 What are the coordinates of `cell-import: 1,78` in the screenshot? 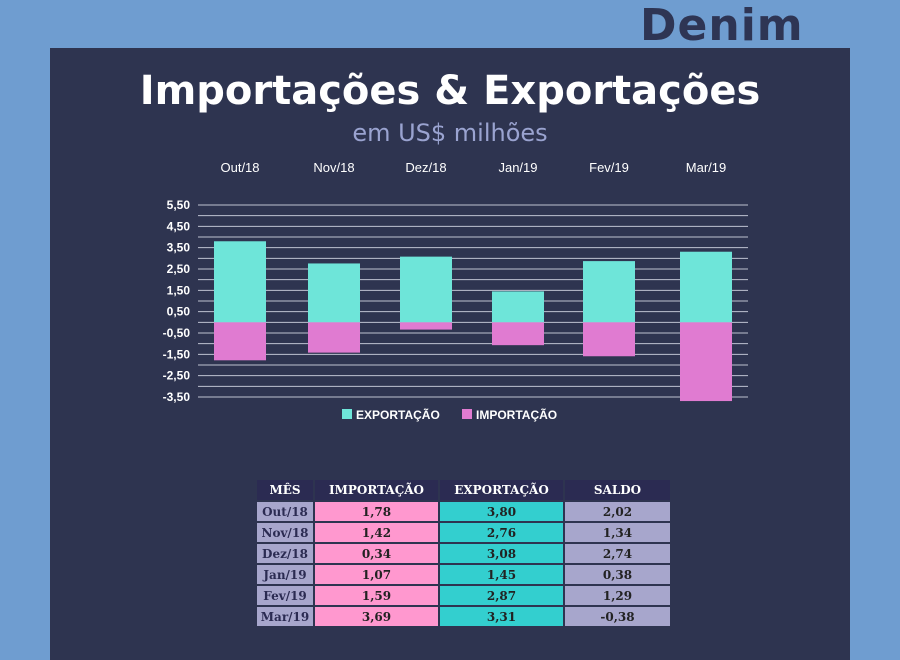 It's located at (376, 511).